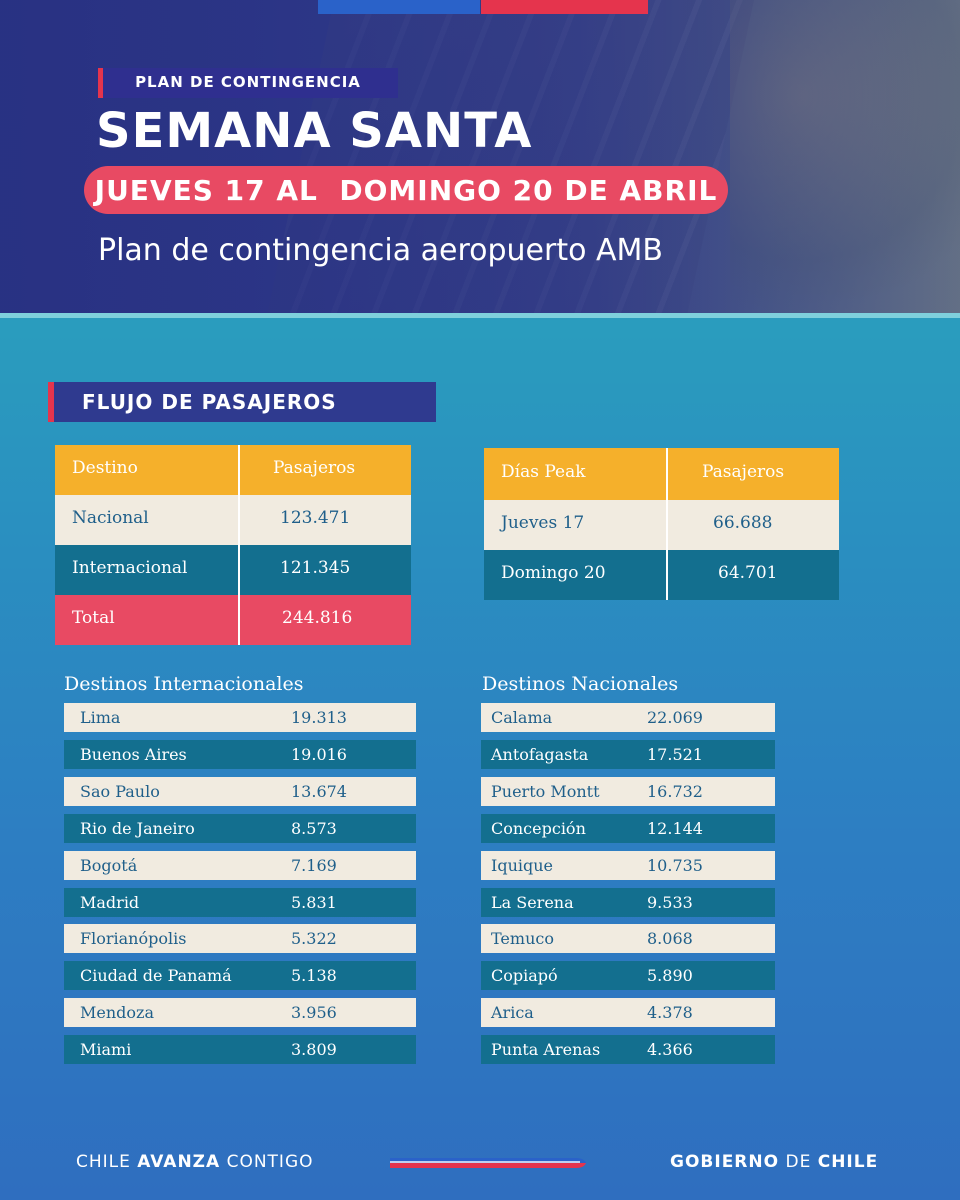  Describe the element at coordinates (117, 1012) in the screenshot. I see `destination-name: Mendoza` at that location.